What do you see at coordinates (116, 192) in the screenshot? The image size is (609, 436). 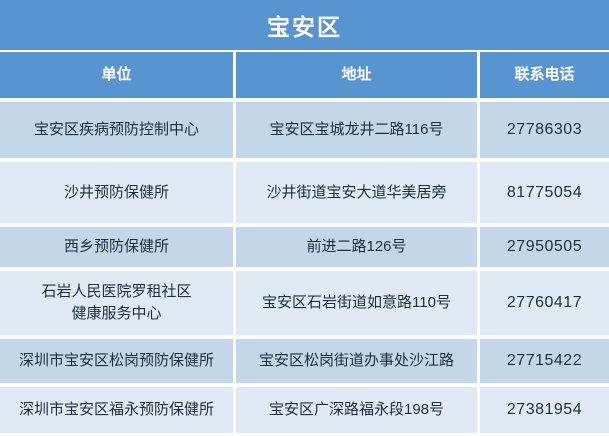 I see `unit-cell: 沙井预防保健所` at bounding box center [116, 192].